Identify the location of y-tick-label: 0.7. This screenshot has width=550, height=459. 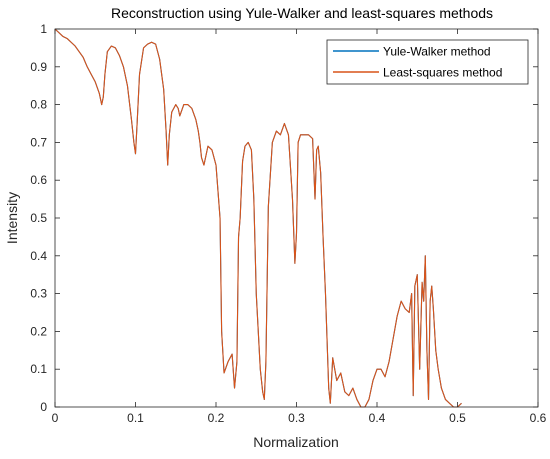
(38, 142).